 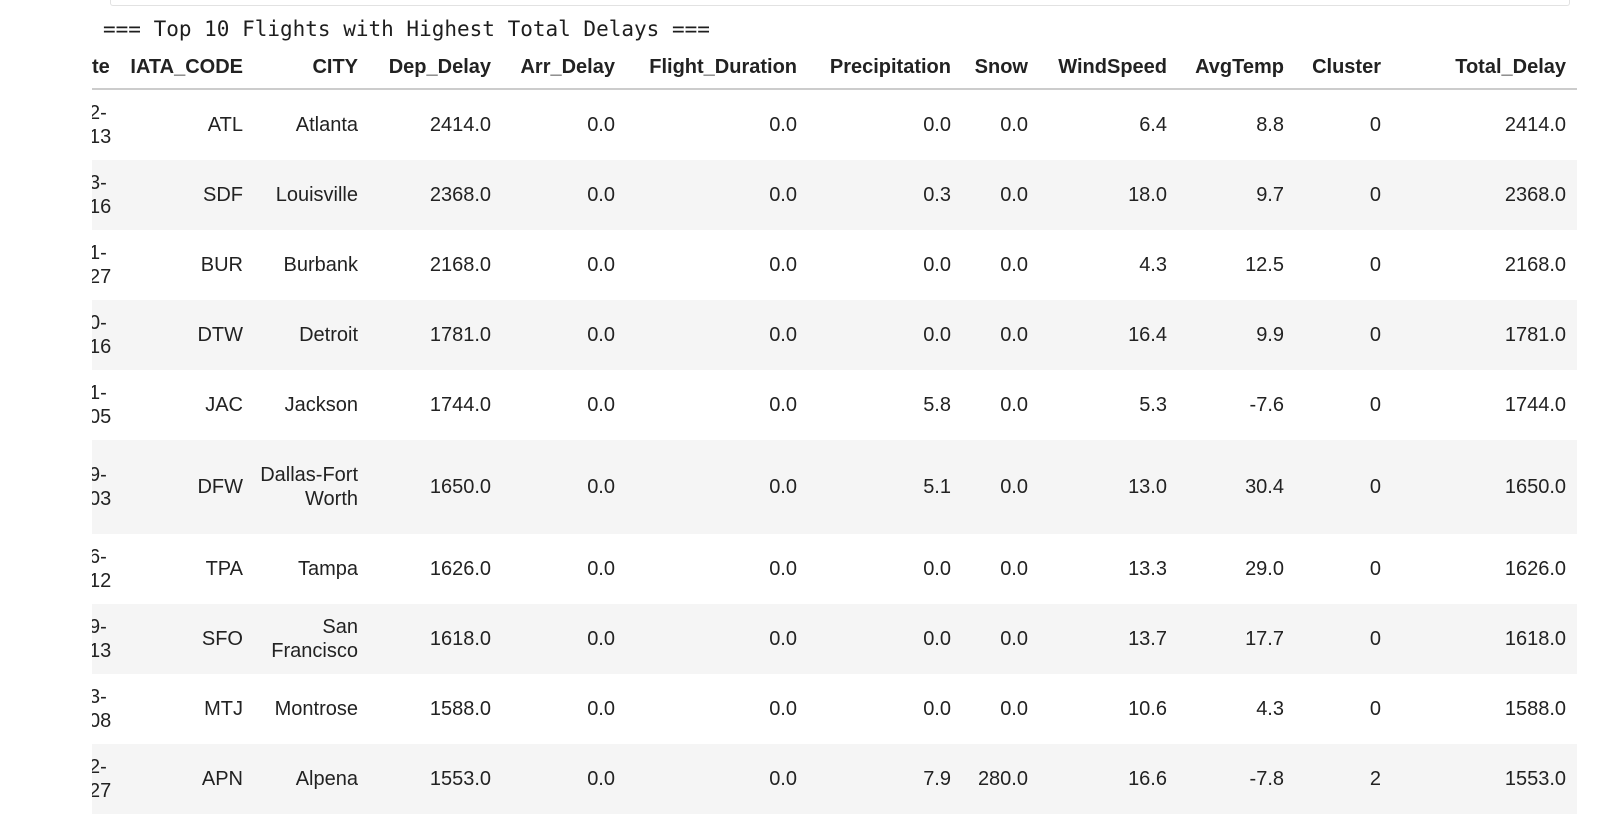 I want to click on total-delay-cell: 1588.0, so click(x=1484, y=709).